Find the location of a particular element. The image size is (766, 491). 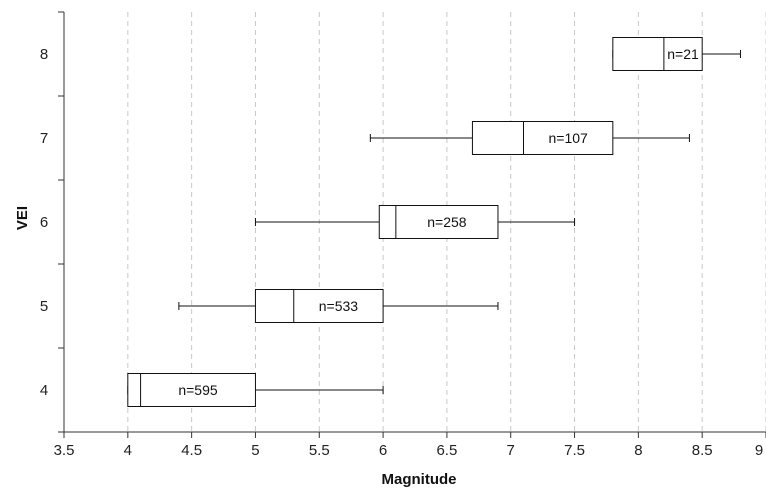

x-axis-title: Magnitude is located at coordinates (419, 479).